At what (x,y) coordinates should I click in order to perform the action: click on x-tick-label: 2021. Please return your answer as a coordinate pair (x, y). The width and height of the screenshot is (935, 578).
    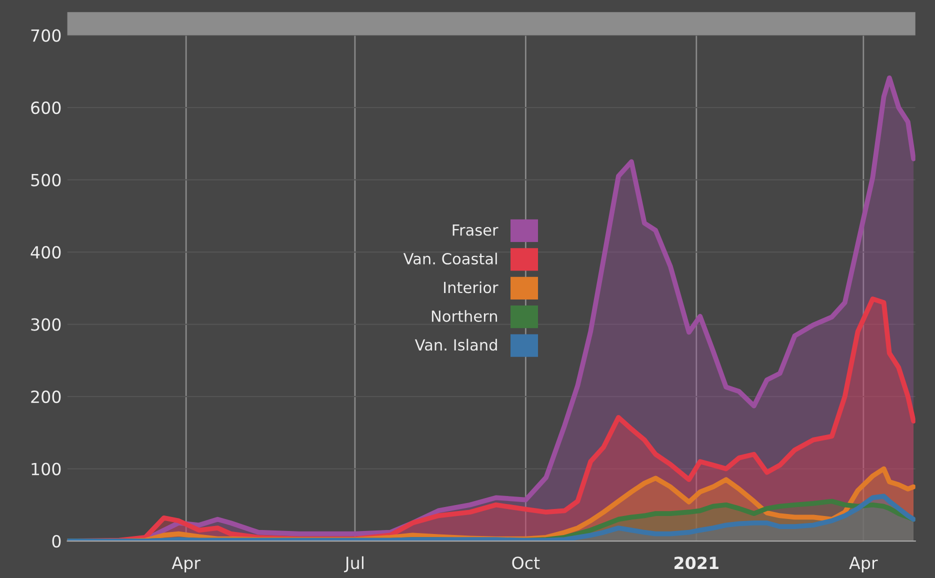
    Looking at the image, I should click on (696, 563).